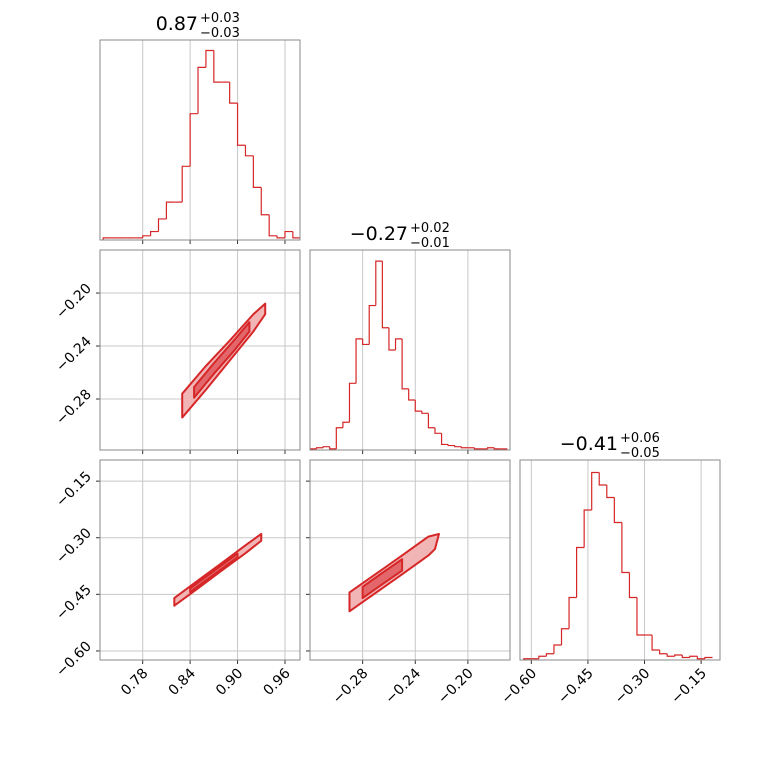 The height and width of the screenshot is (760, 760). Describe the element at coordinates (74, 603) in the screenshot. I see `y-tick-label: −0.45` at that location.